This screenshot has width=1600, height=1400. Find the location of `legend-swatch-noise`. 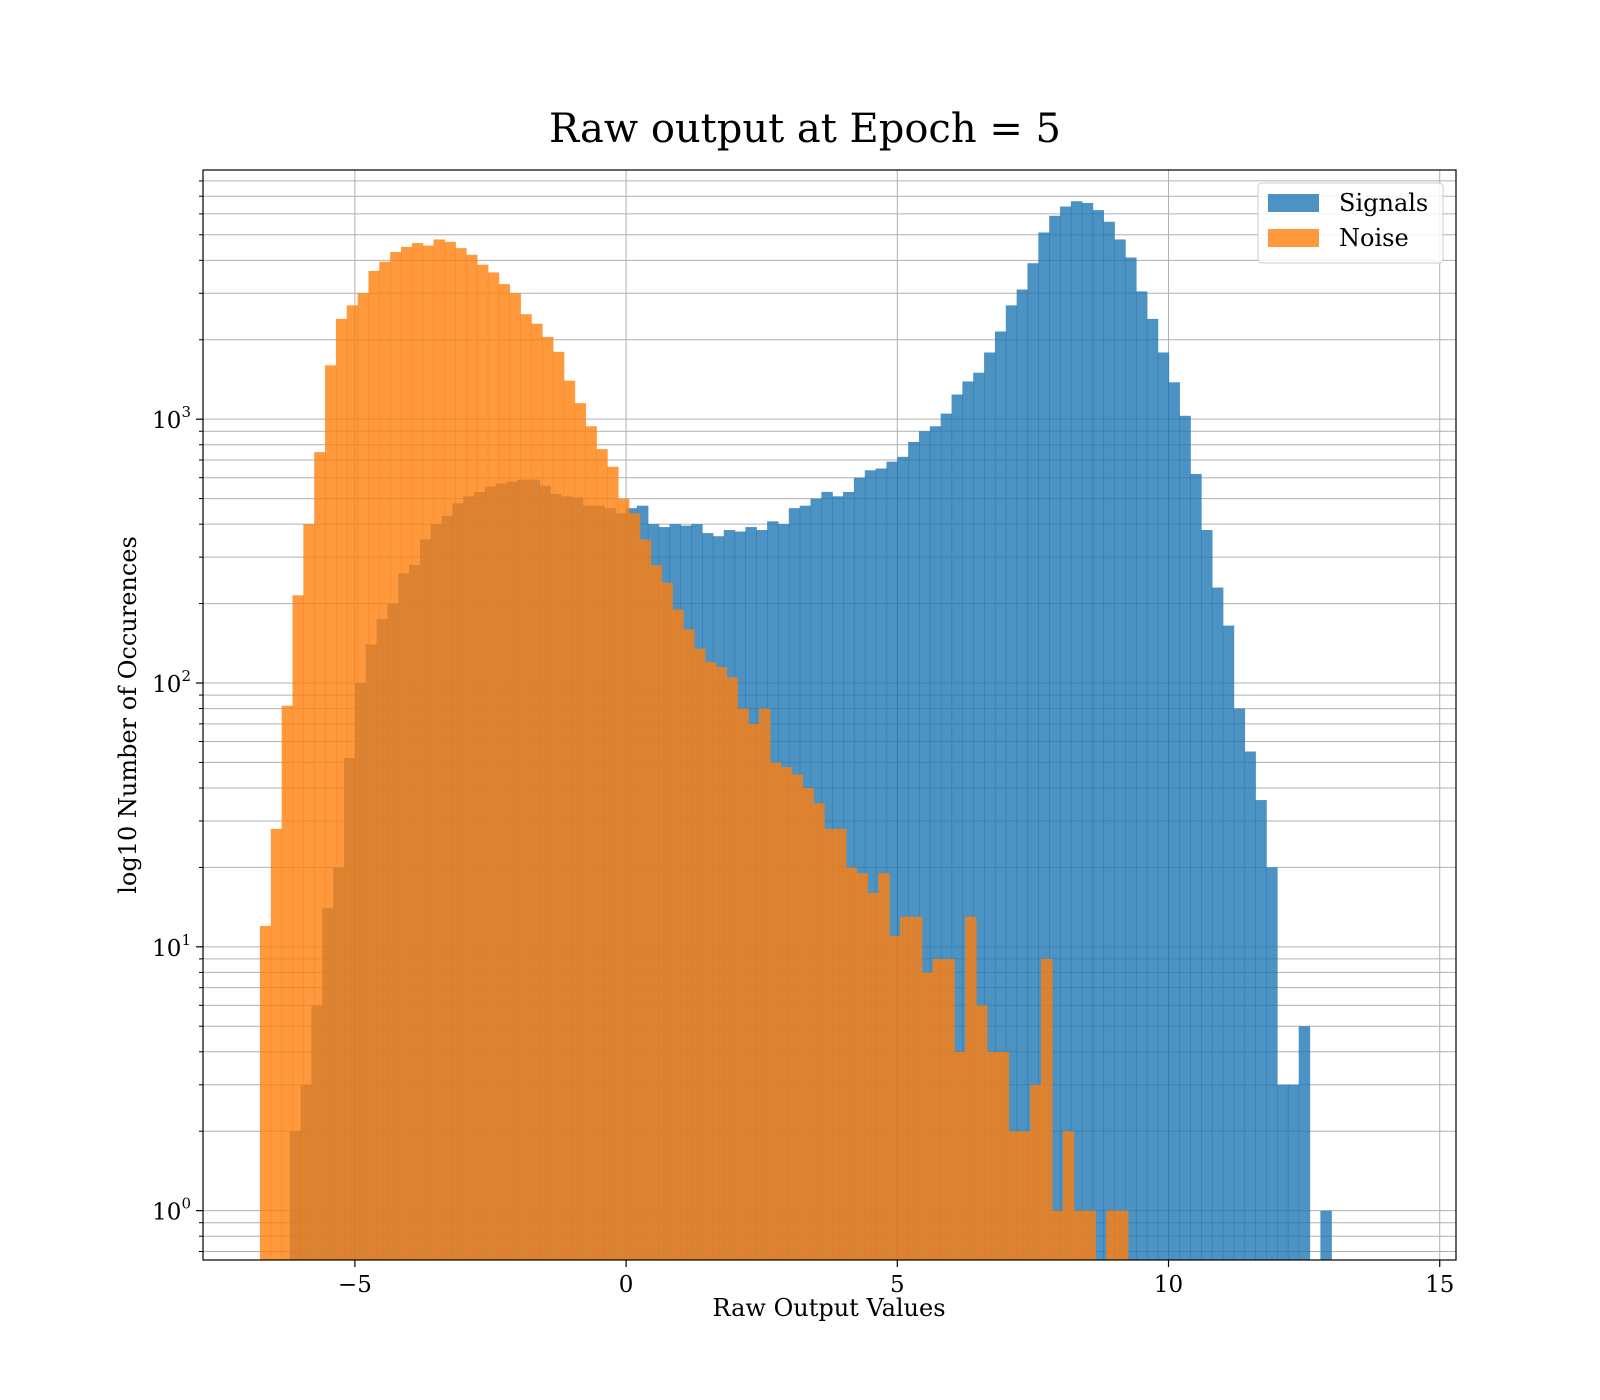

legend-swatch-noise is located at coordinates (1293, 238).